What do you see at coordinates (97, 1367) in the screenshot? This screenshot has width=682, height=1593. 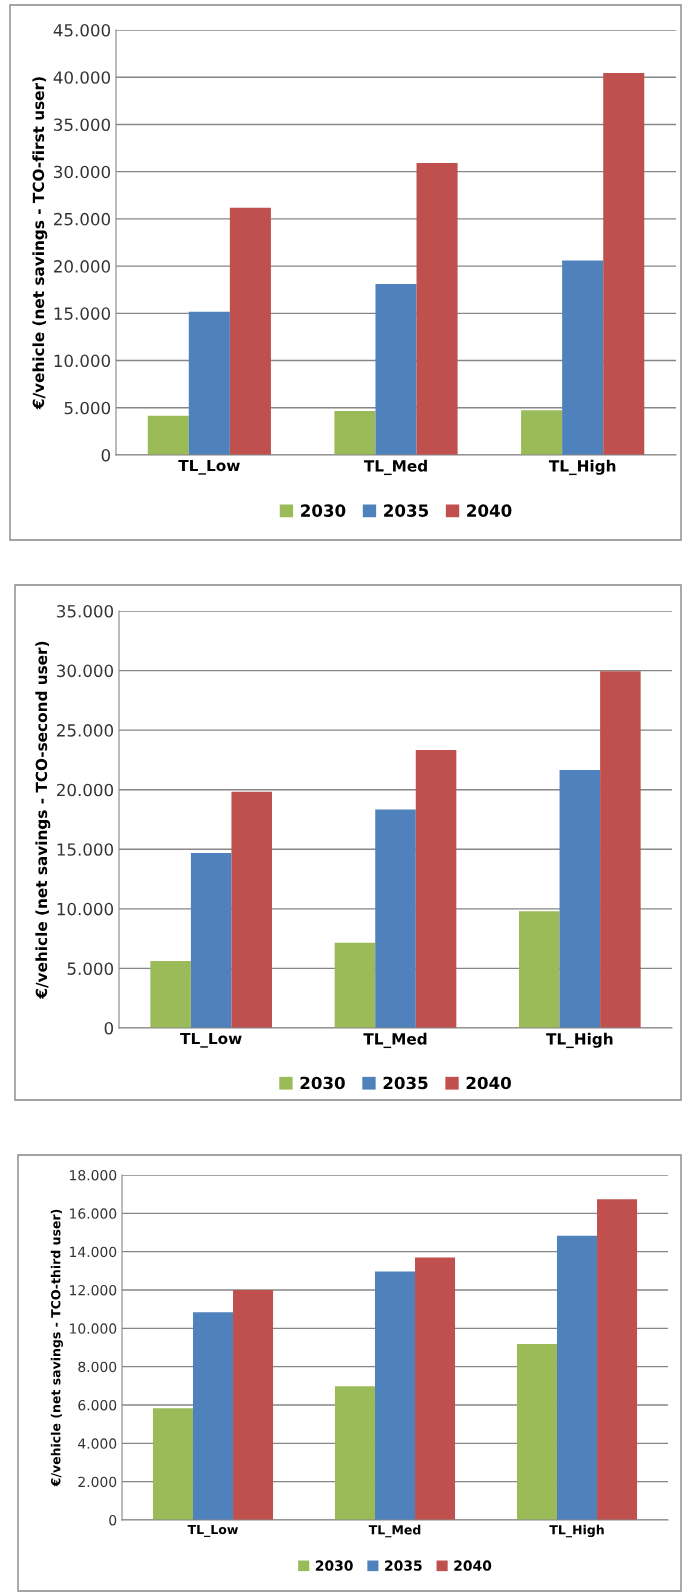 I see `y-tick-label: 8.000` at bounding box center [97, 1367].